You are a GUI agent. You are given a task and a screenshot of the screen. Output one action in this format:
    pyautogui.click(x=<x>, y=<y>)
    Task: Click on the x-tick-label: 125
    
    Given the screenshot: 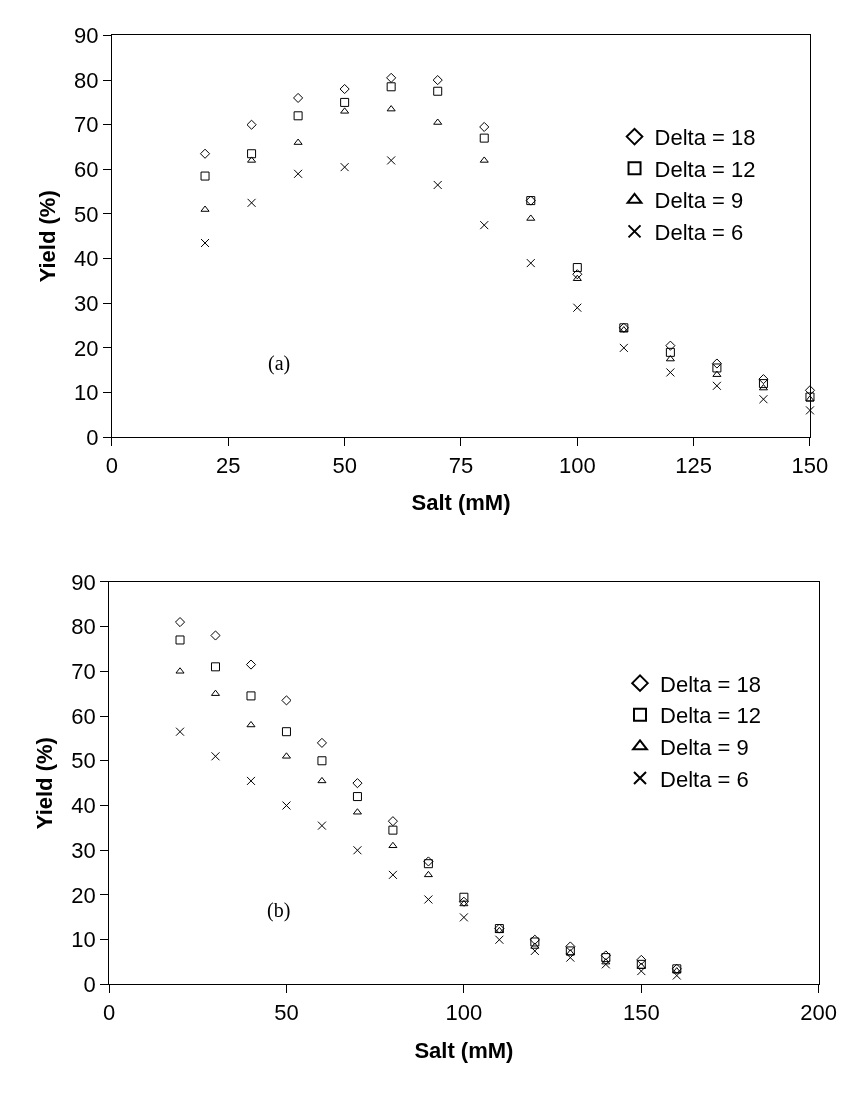 What is the action you would take?
    pyautogui.click(x=693, y=465)
    